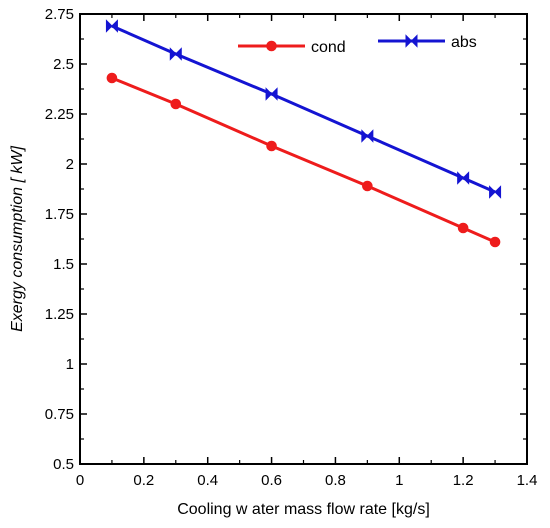  Describe the element at coordinates (464, 42) in the screenshot. I see `legend-label-abs: abs` at that location.